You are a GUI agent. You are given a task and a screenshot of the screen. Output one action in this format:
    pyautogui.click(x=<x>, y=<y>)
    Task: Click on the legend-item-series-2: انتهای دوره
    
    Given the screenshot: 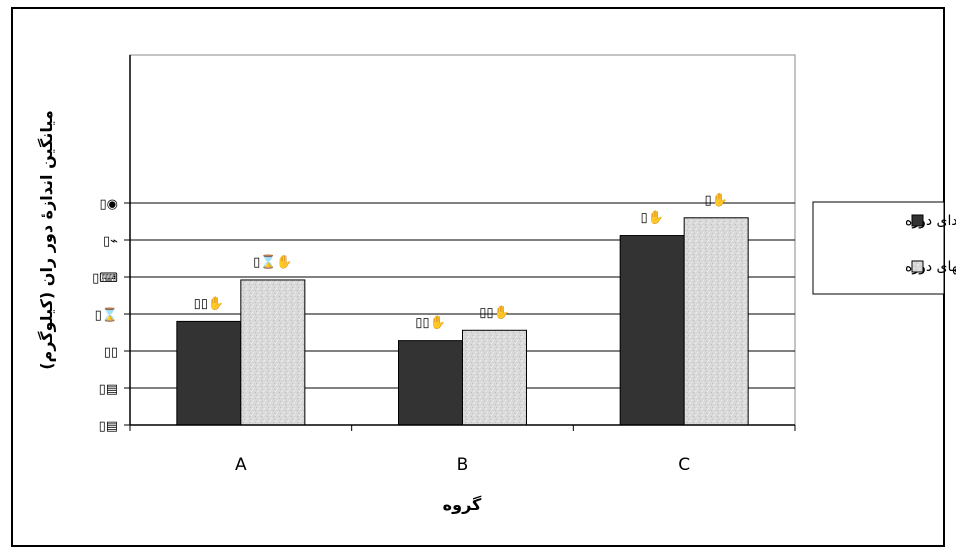 What is the action you would take?
    pyautogui.click(x=930, y=267)
    